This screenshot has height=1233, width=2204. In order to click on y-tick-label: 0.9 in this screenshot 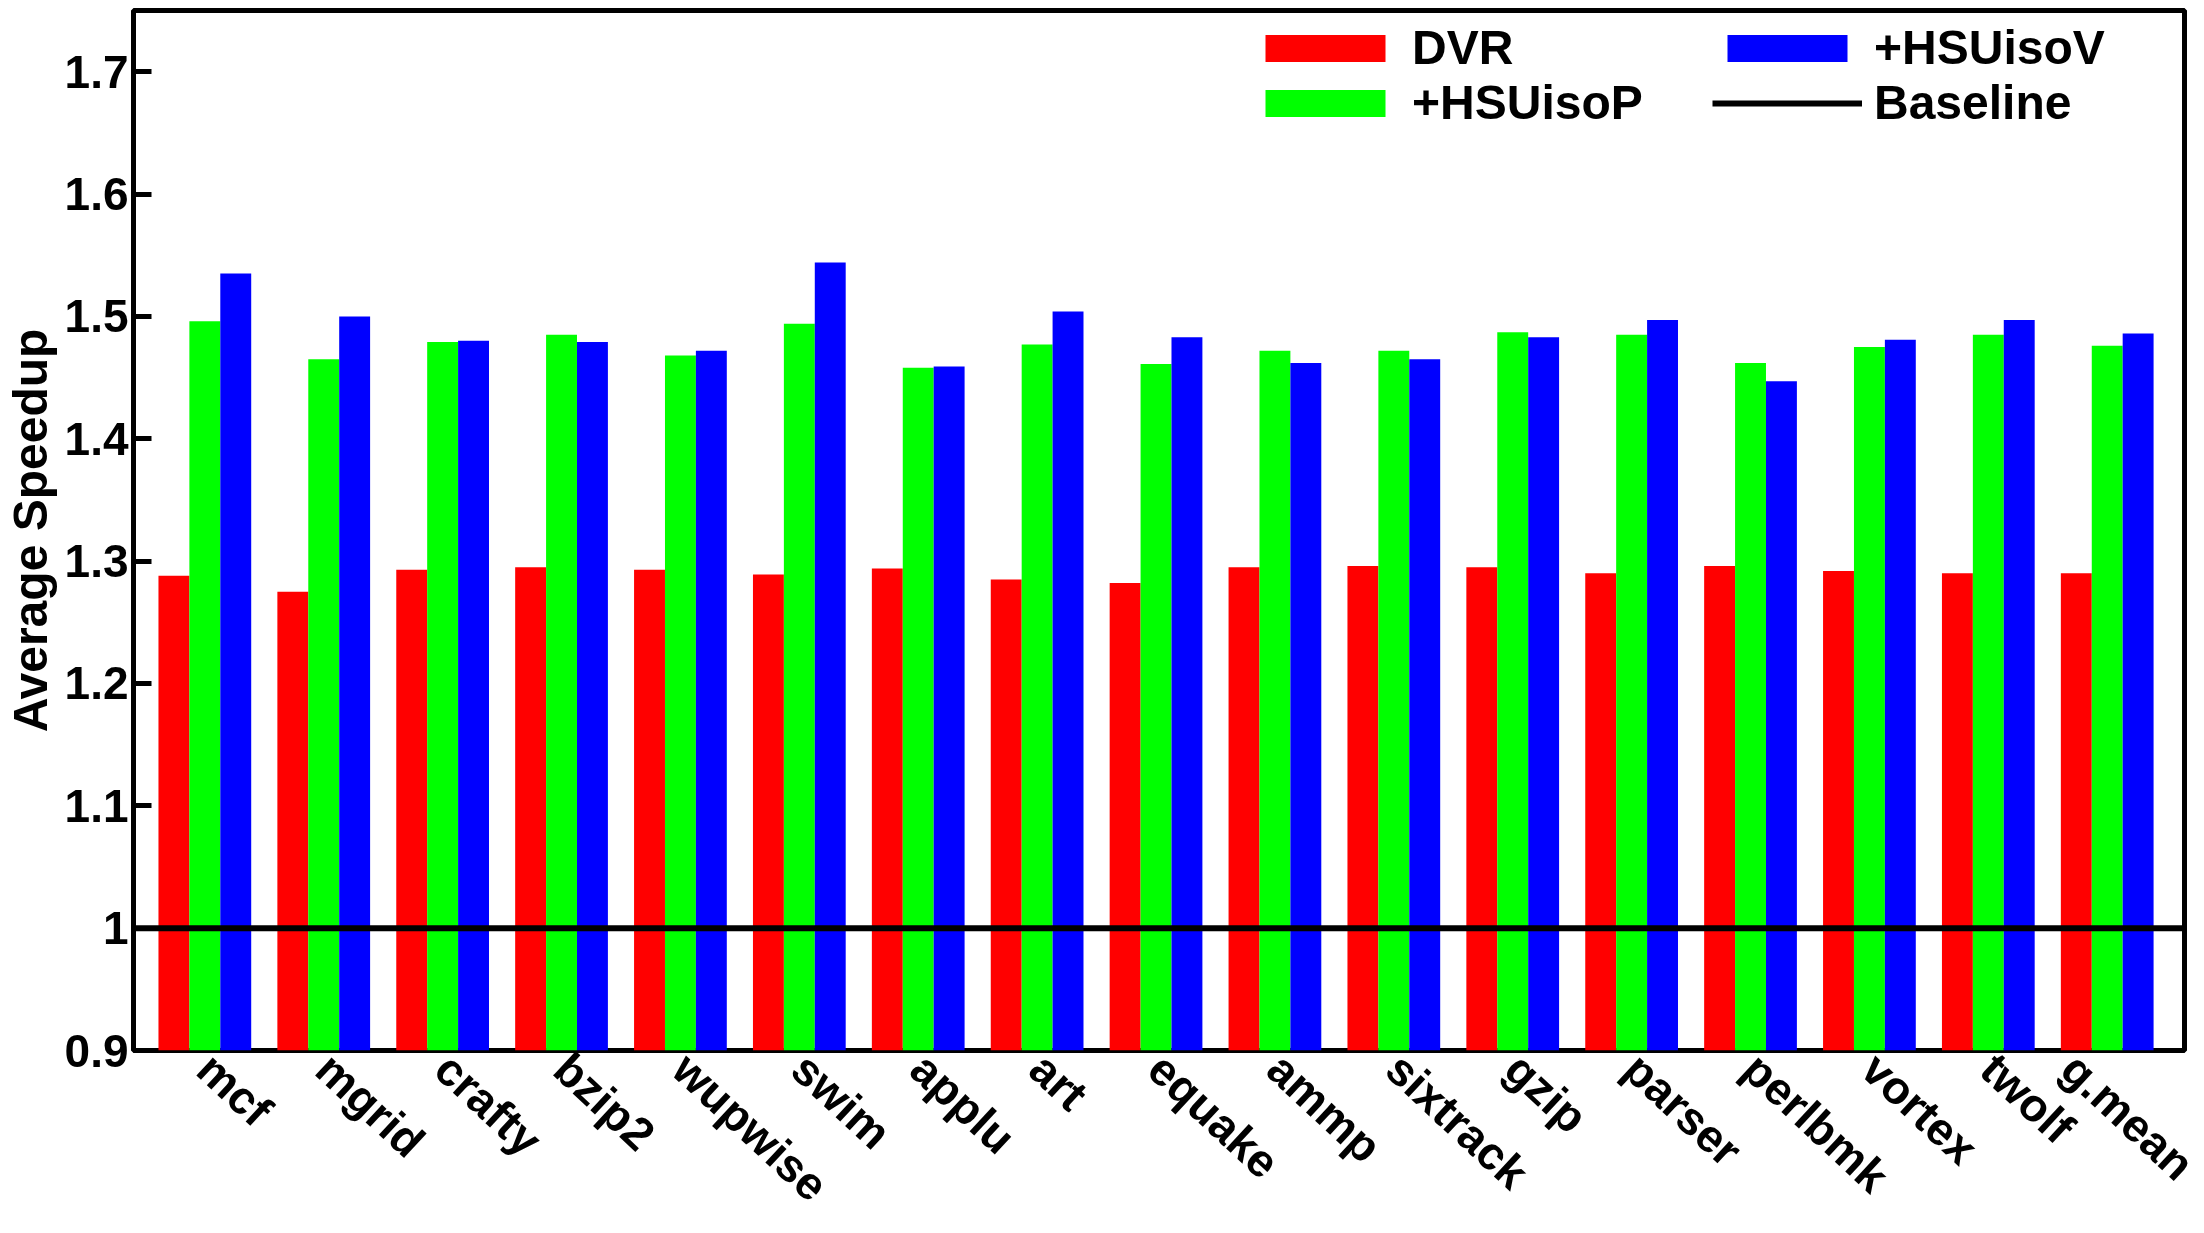, I will do `click(96, 1050)`.